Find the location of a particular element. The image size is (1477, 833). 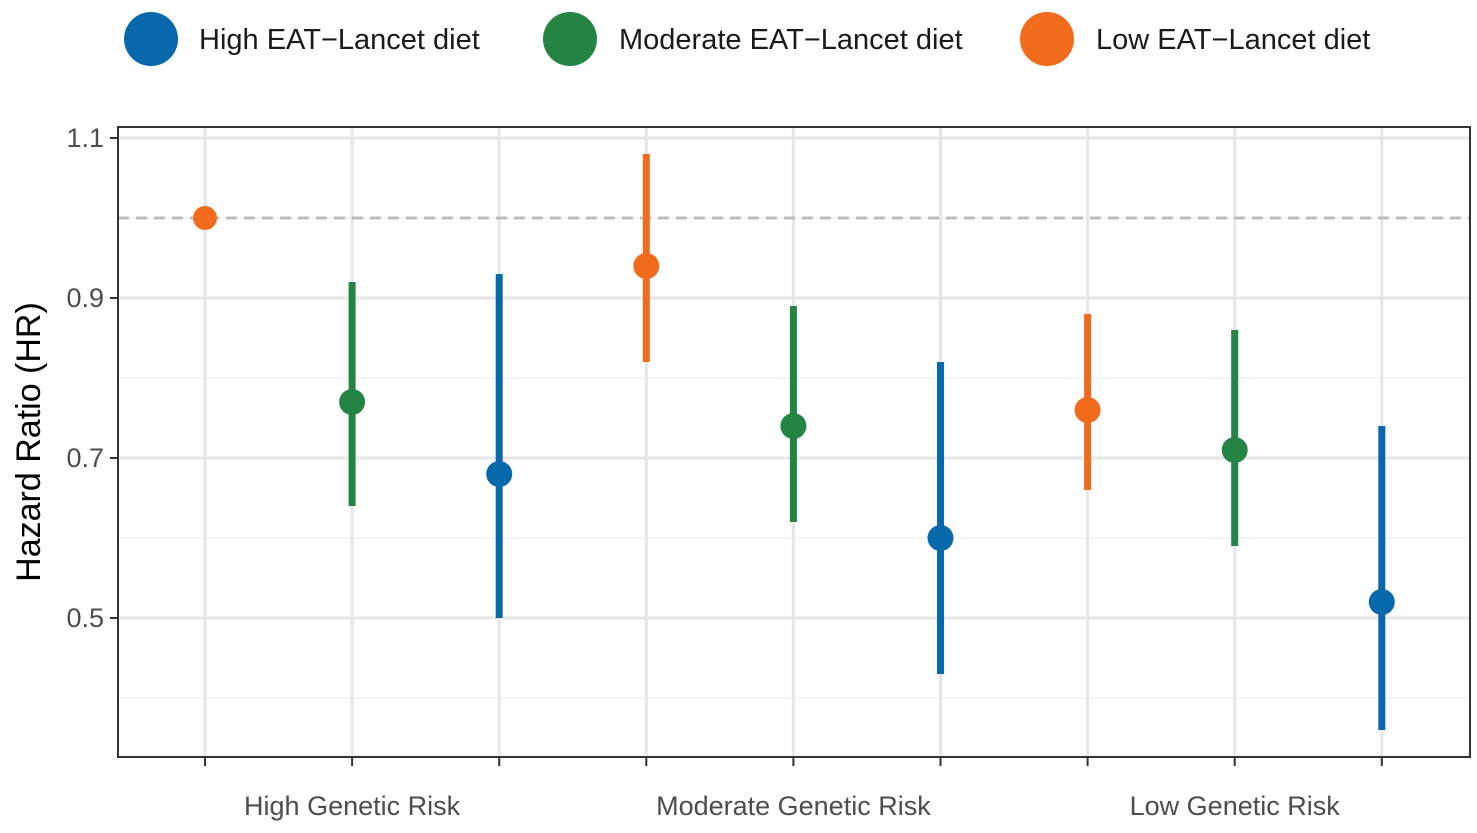

legend-item: Moderate EAT−Lancet diet is located at coordinates (753, 39).